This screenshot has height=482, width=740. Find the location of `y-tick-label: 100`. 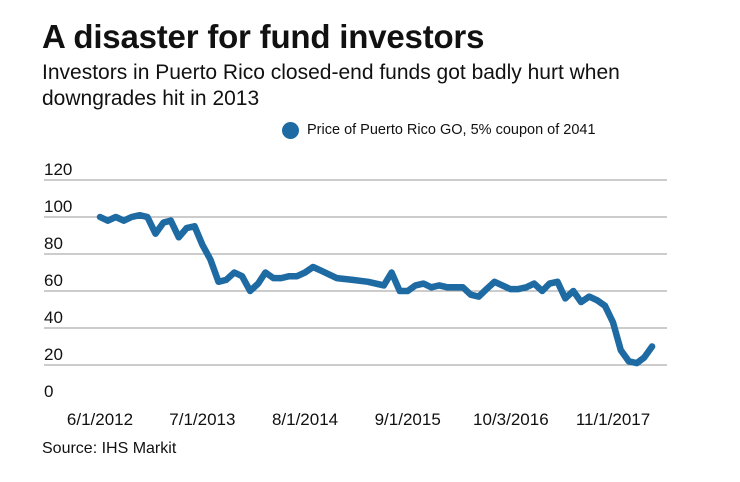

y-tick-label: 100 is located at coordinates (58, 206).